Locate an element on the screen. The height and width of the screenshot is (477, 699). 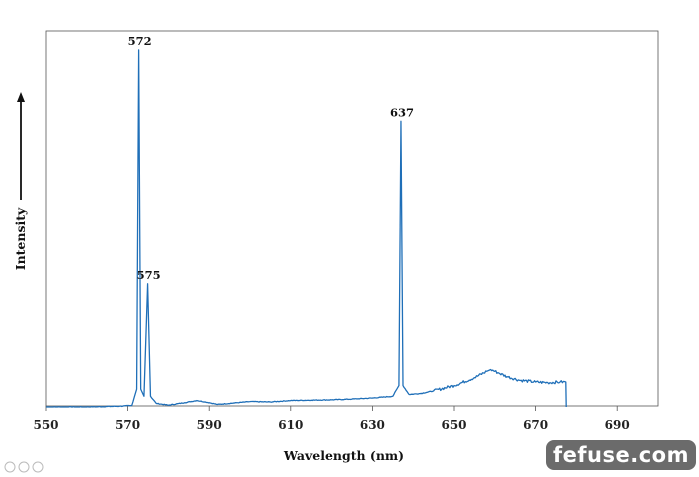
x-tick-label: 550 is located at coordinates (45, 425).